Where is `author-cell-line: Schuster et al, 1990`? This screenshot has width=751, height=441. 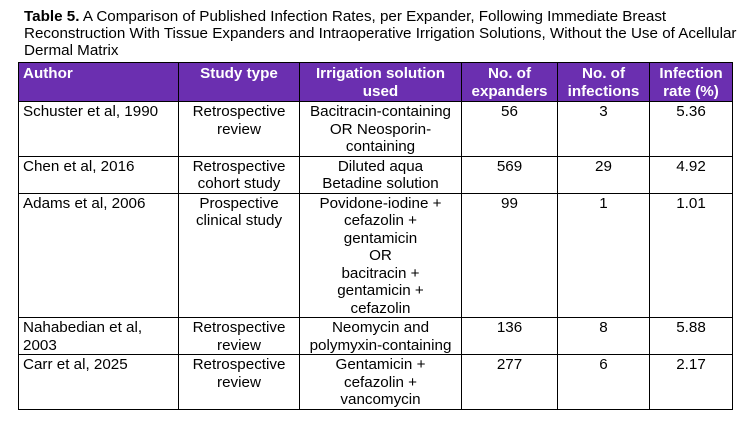 author-cell-line: Schuster et al, 1990 is located at coordinates (91, 111).